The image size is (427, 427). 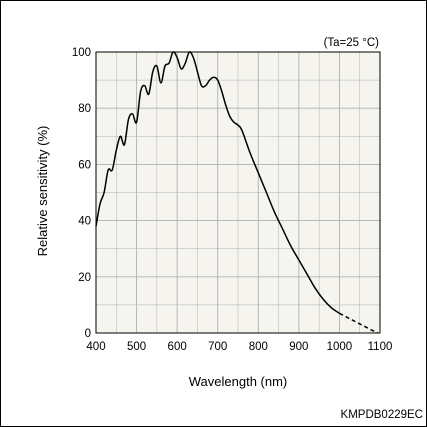 I want to click on y-tick-labels: 0 20 40 60 80 100, so click(x=81, y=193).